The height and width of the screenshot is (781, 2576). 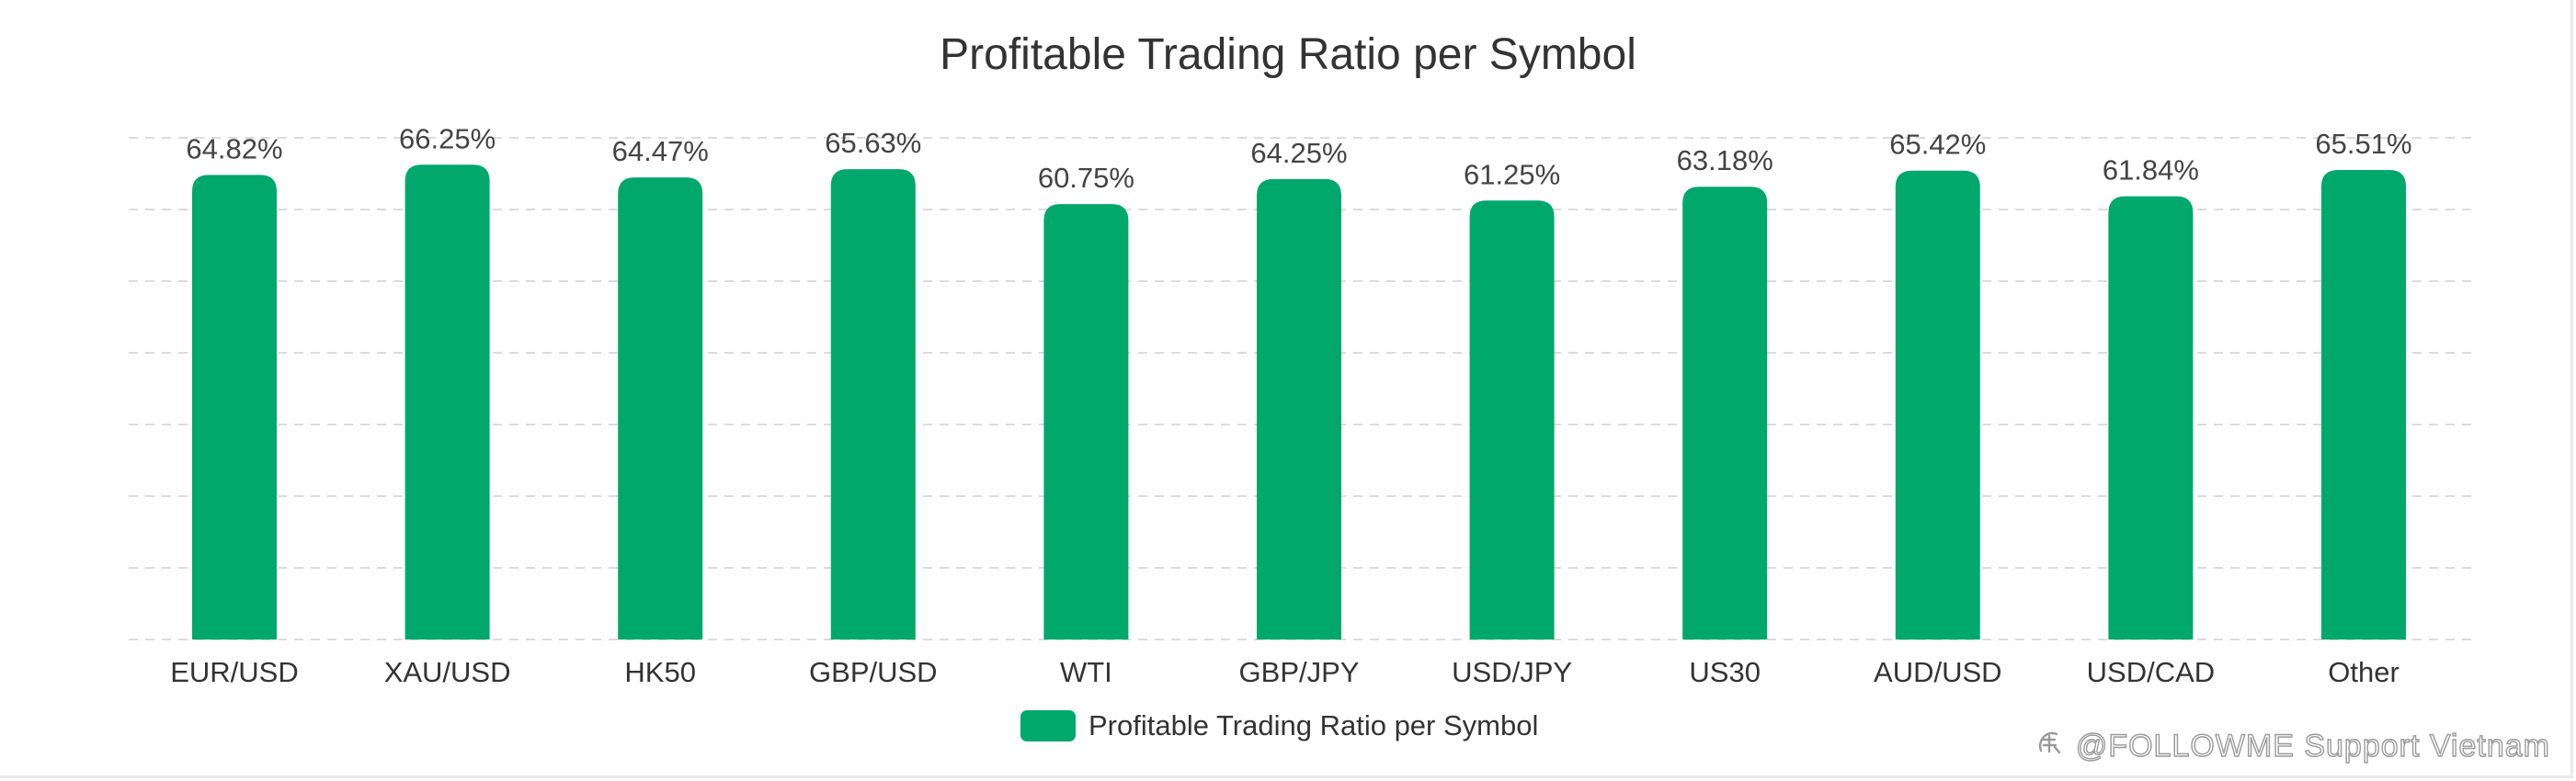 What do you see at coordinates (1086, 422) in the screenshot?
I see `bar-wti` at bounding box center [1086, 422].